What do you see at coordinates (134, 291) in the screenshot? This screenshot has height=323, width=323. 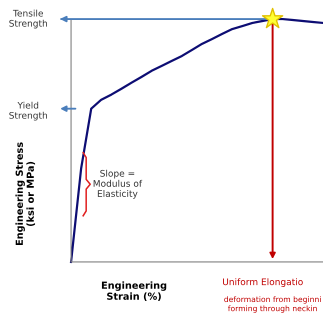 I see `x-axis-title: Engineering Strain (%)` at bounding box center [134, 291].